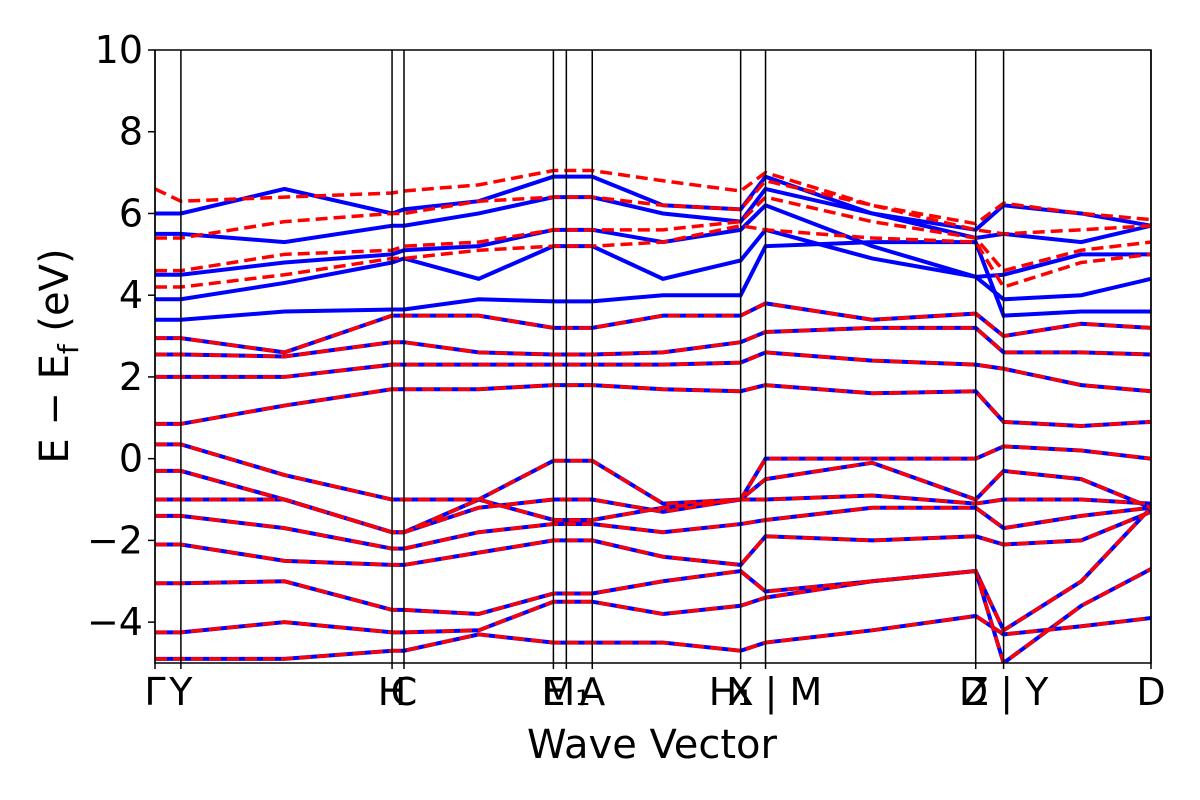  What do you see at coordinates (131, 132) in the screenshot?
I see `y-tick-label: 8` at bounding box center [131, 132].